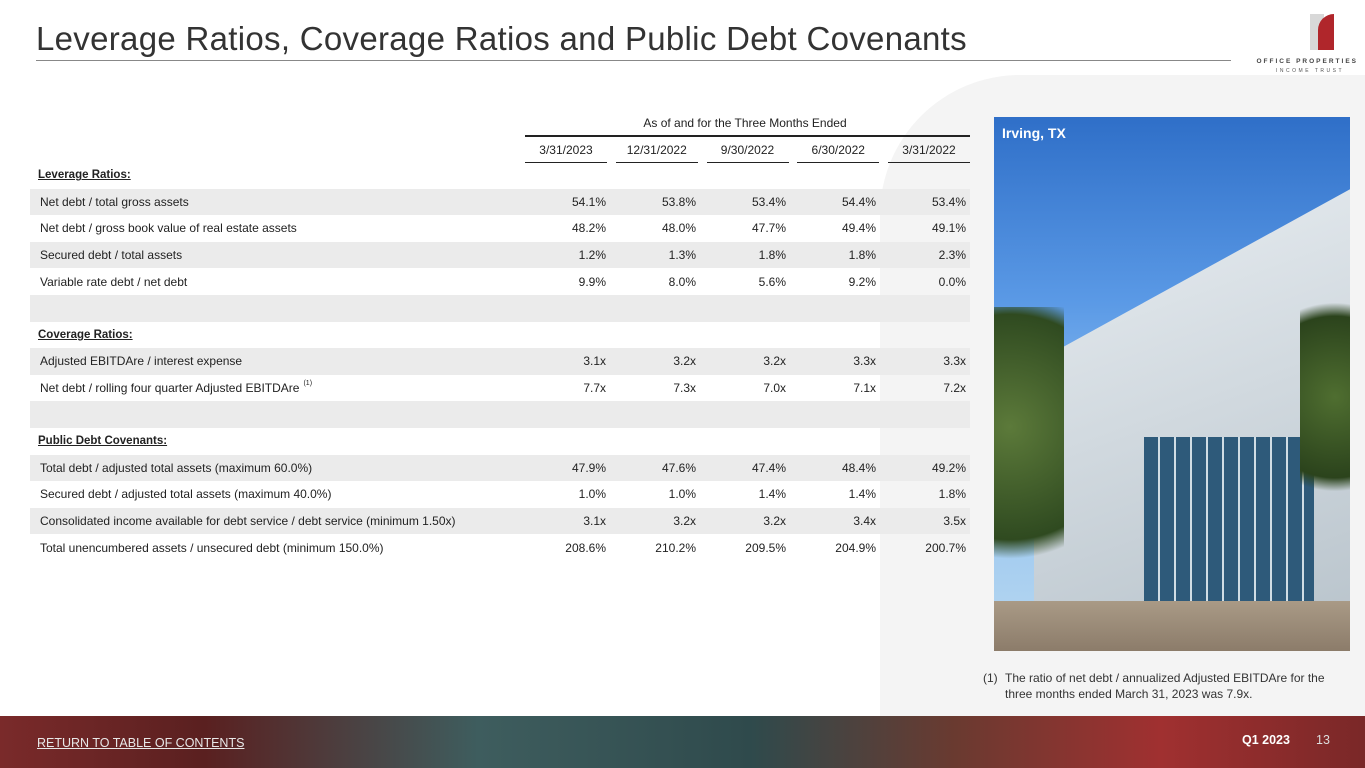  What do you see at coordinates (656, 153) in the screenshot?
I see `column-header: 12/31/2022` at bounding box center [656, 153].